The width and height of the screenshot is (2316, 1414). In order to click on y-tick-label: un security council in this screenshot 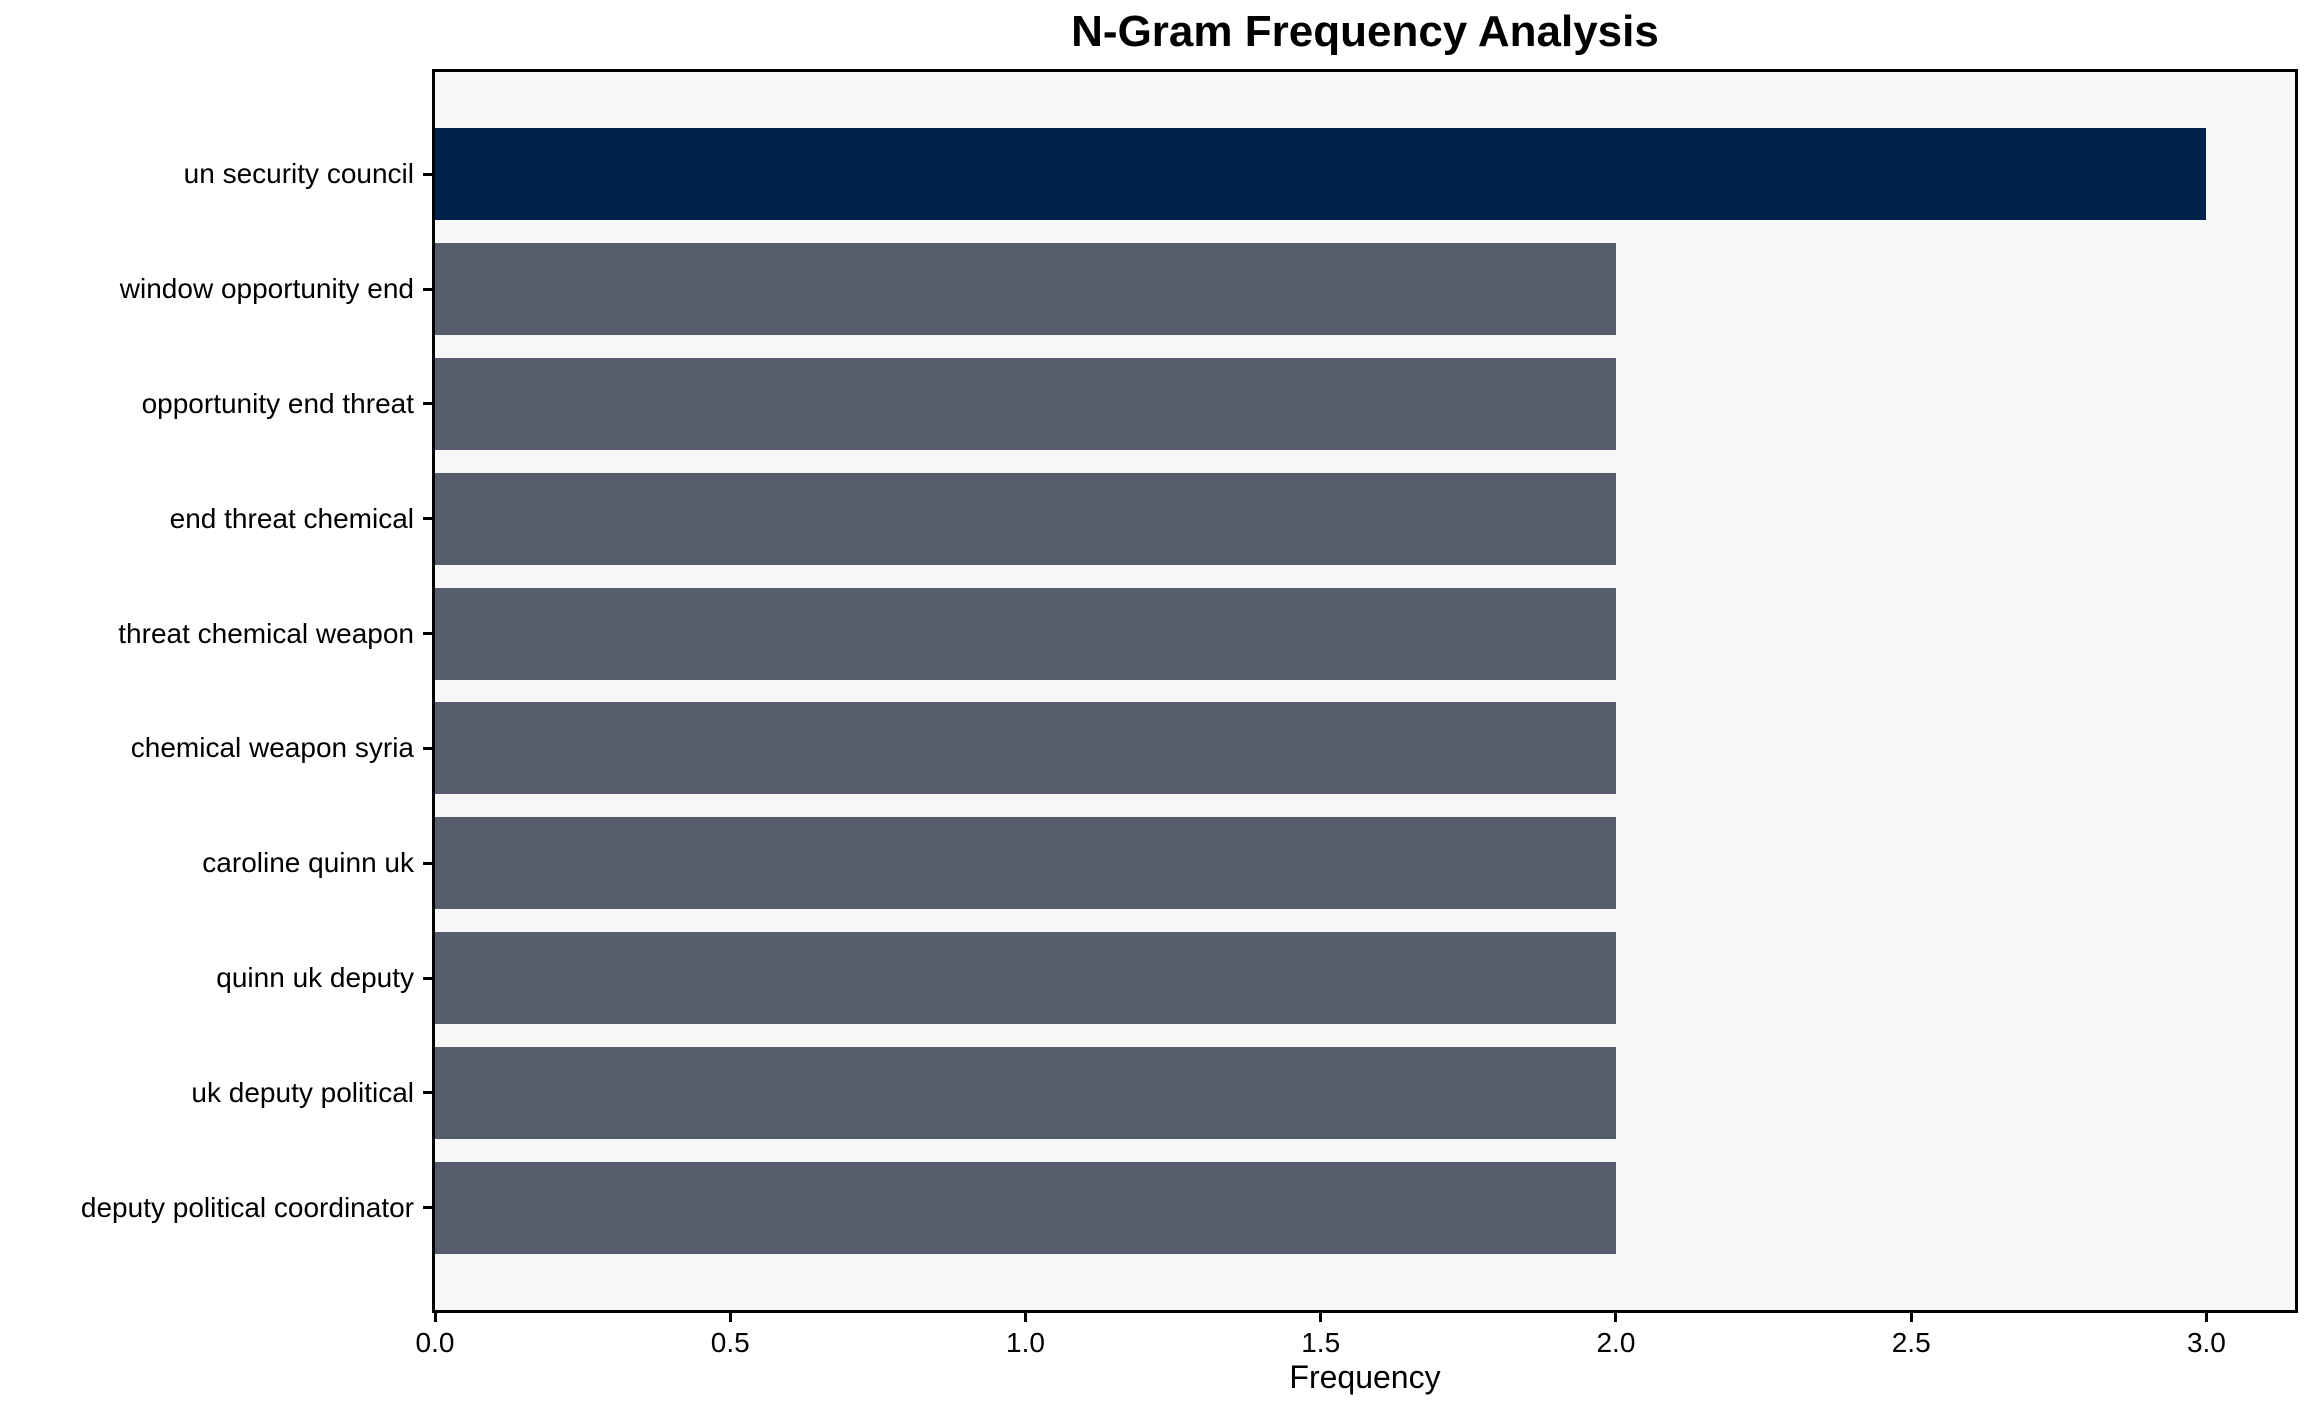, I will do `click(298, 174)`.